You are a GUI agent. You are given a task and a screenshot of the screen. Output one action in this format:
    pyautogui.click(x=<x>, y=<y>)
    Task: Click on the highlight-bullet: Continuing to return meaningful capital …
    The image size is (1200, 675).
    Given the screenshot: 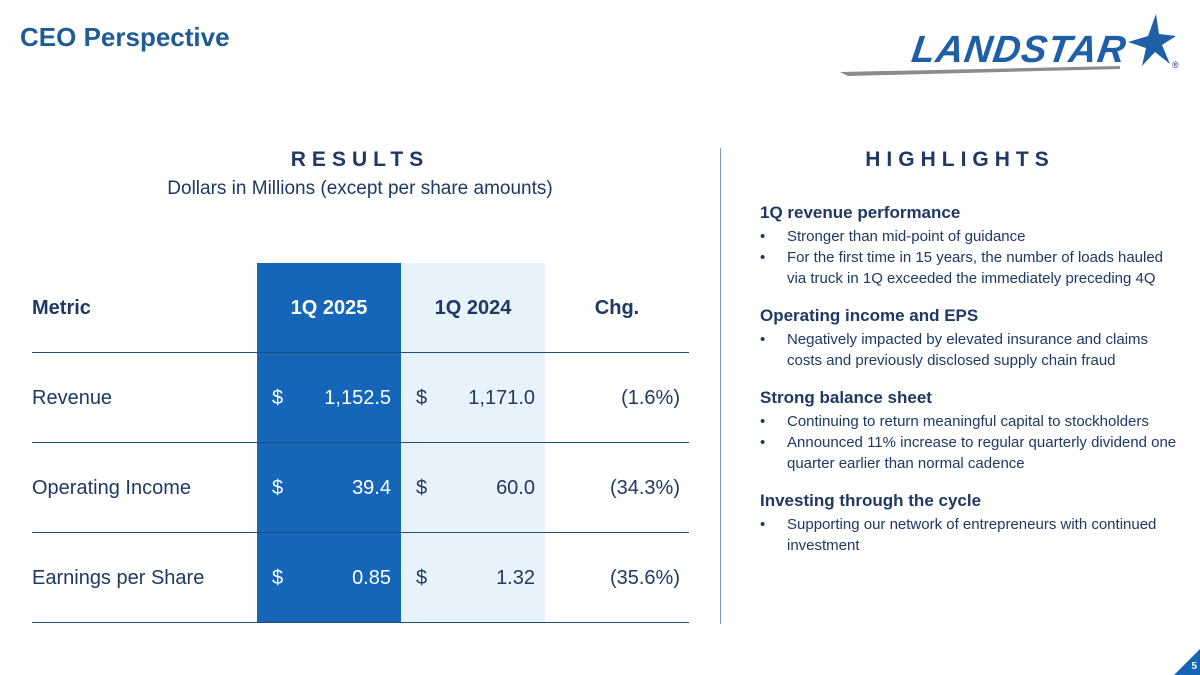 What is the action you would take?
    pyautogui.click(x=970, y=421)
    